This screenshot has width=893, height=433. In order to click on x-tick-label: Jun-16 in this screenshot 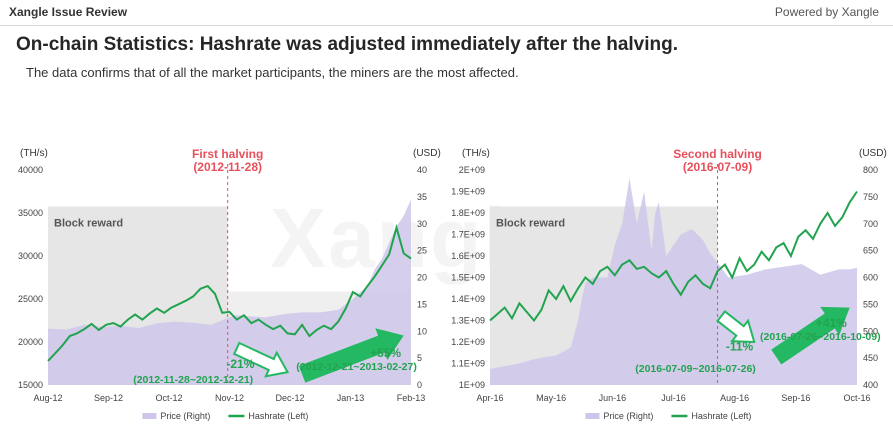, I will do `click(613, 398)`.